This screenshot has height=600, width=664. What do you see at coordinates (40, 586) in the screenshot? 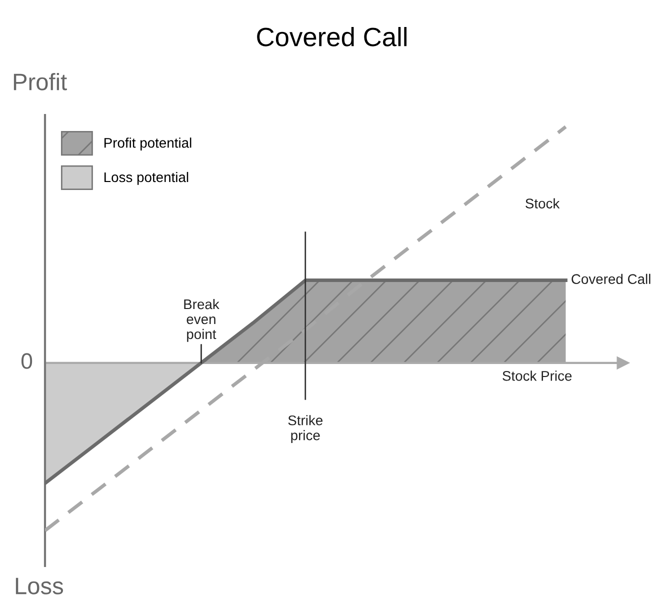
I see `text: Loss` at bounding box center [40, 586].